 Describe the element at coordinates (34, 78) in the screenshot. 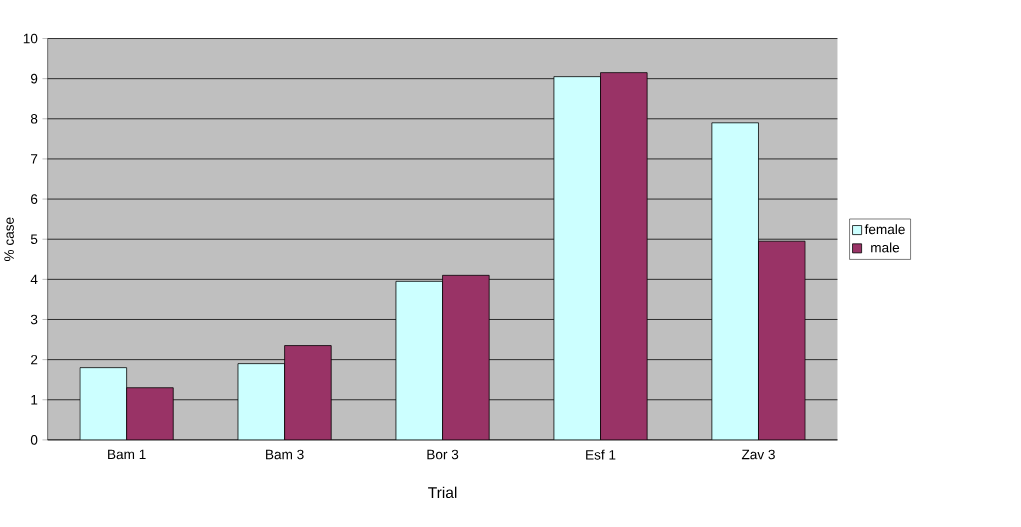

I see `y-tick-label: 9` at that location.